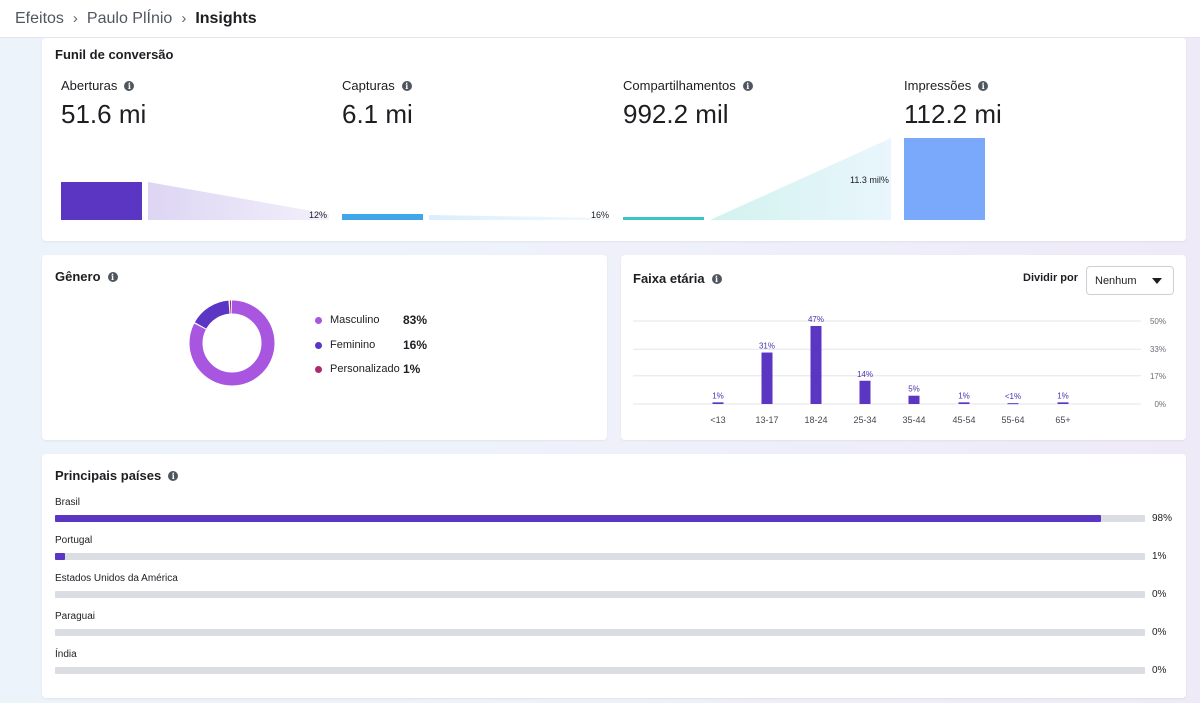 Image resolution: width=1200 pixels, height=703 pixels. What do you see at coordinates (74, 540) in the screenshot?
I see `country-name: Portugal` at bounding box center [74, 540].